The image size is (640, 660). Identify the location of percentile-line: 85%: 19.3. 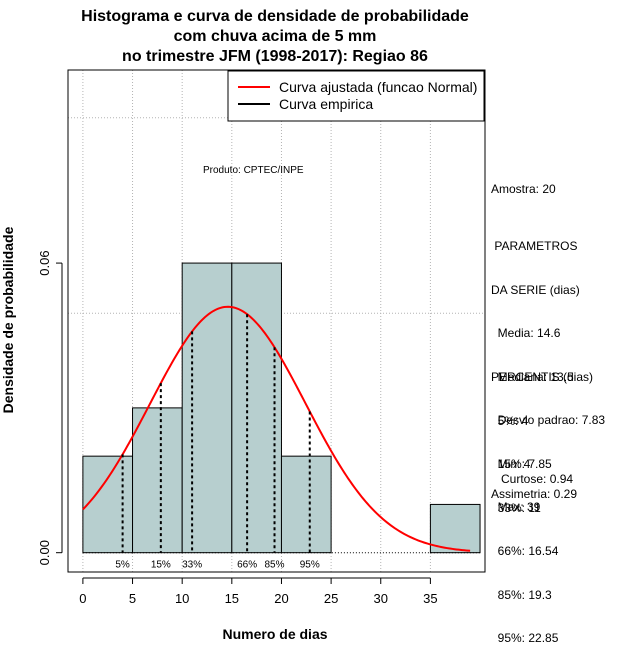
(521, 594).